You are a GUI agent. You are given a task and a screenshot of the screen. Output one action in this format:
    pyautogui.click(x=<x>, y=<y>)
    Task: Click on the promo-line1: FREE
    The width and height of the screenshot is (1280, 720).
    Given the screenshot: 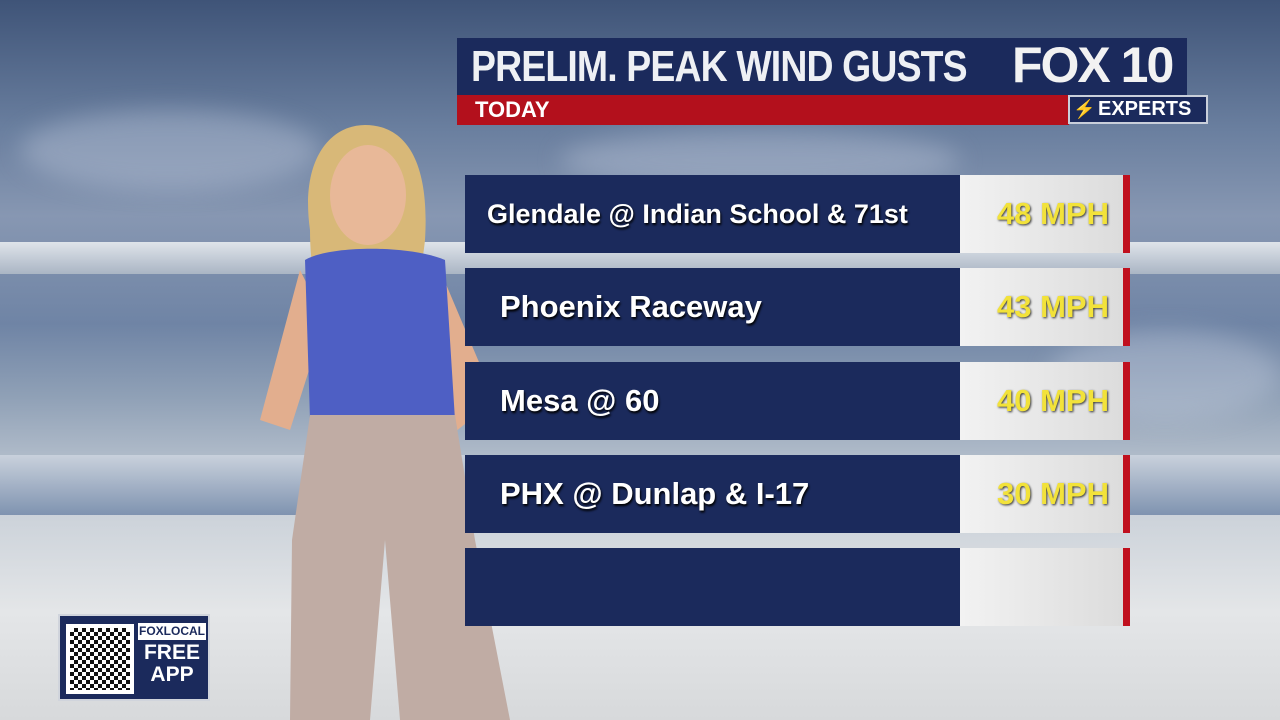 What is the action you would take?
    pyautogui.click(x=171, y=652)
    